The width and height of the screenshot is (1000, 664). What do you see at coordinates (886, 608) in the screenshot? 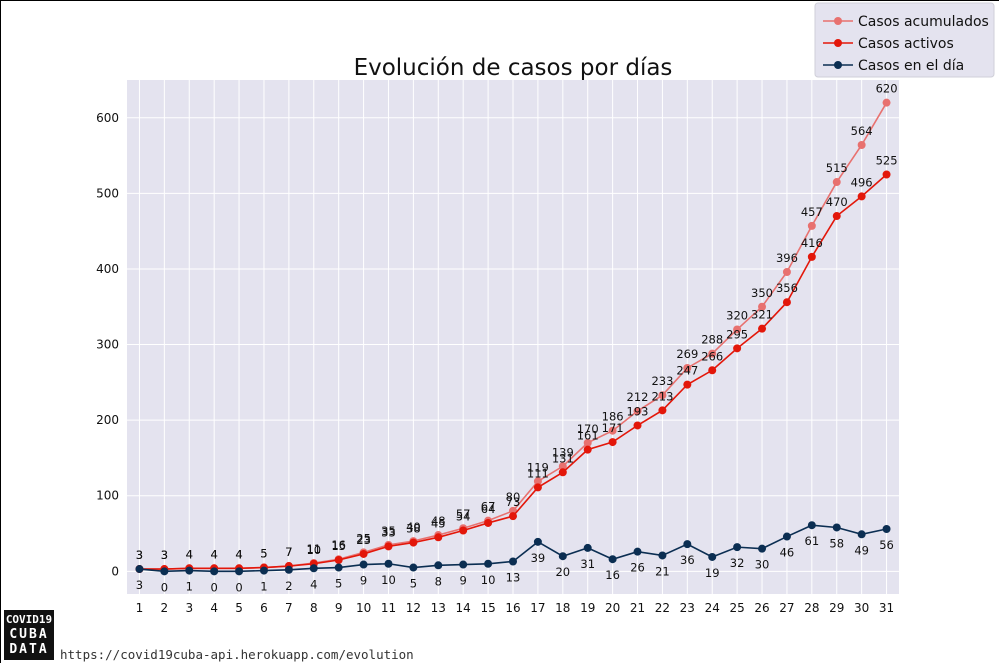
I see `x-tick-label: 31` at bounding box center [886, 608].